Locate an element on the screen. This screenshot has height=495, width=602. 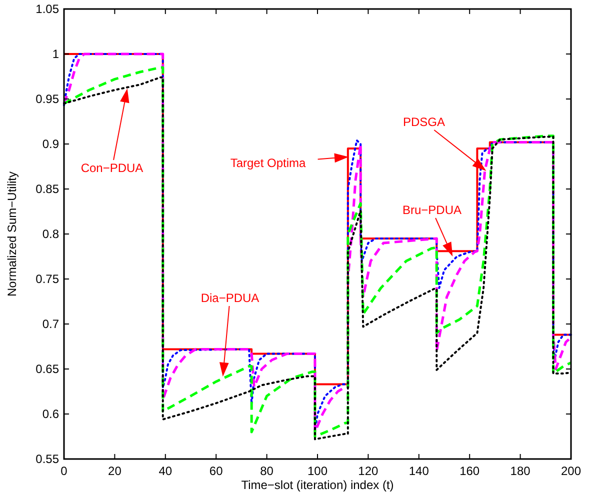
x-tick-label: 140 is located at coordinates (419, 471).